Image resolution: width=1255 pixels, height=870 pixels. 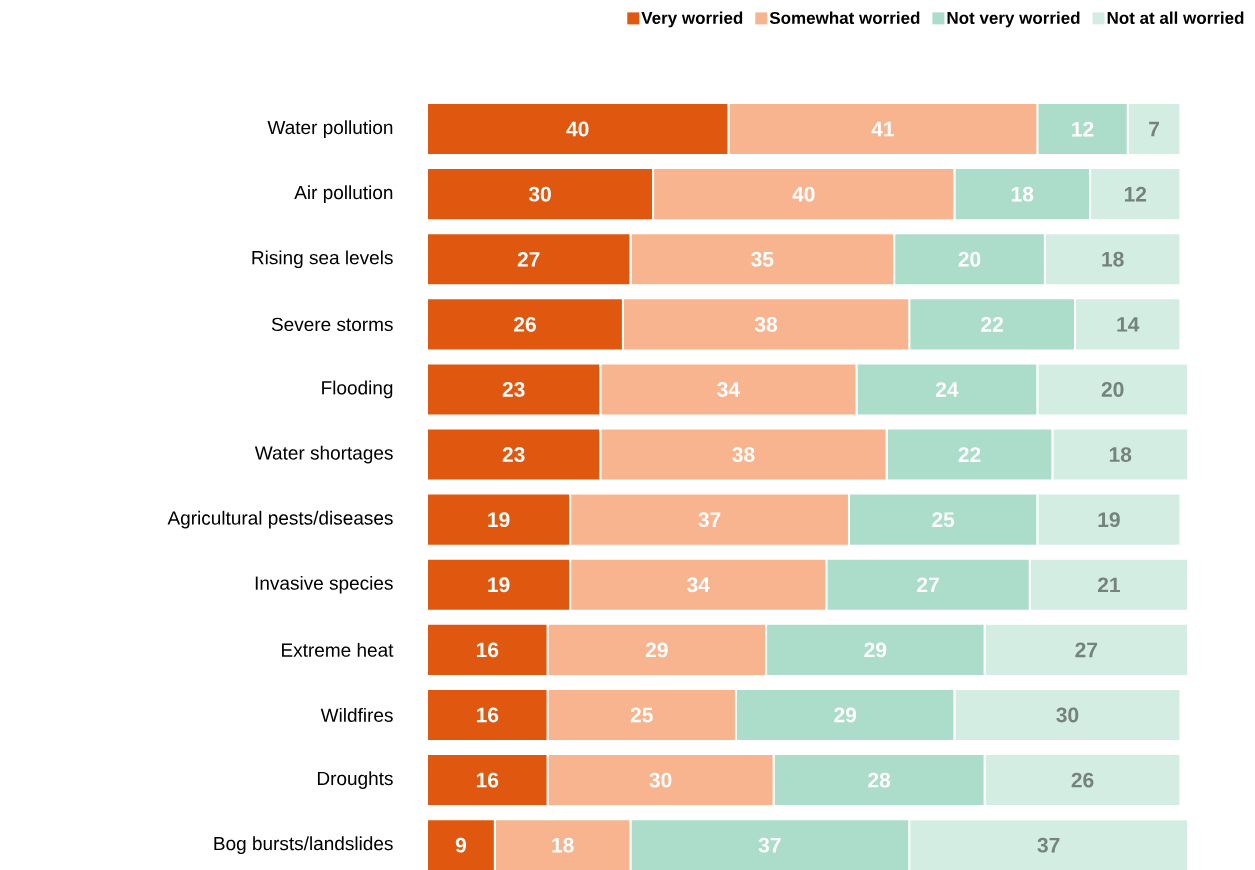 What do you see at coordinates (844, 17) in the screenshot?
I see `legend-label: Somewhat worried` at bounding box center [844, 17].